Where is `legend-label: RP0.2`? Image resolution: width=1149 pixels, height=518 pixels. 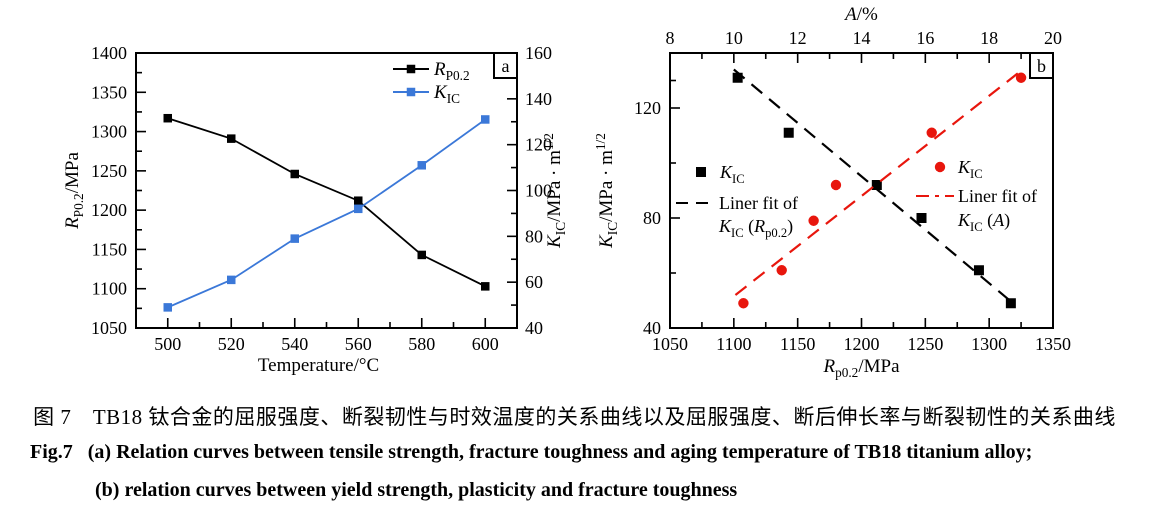 legend-label: RP0.2 is located at coordinates (451, 71).